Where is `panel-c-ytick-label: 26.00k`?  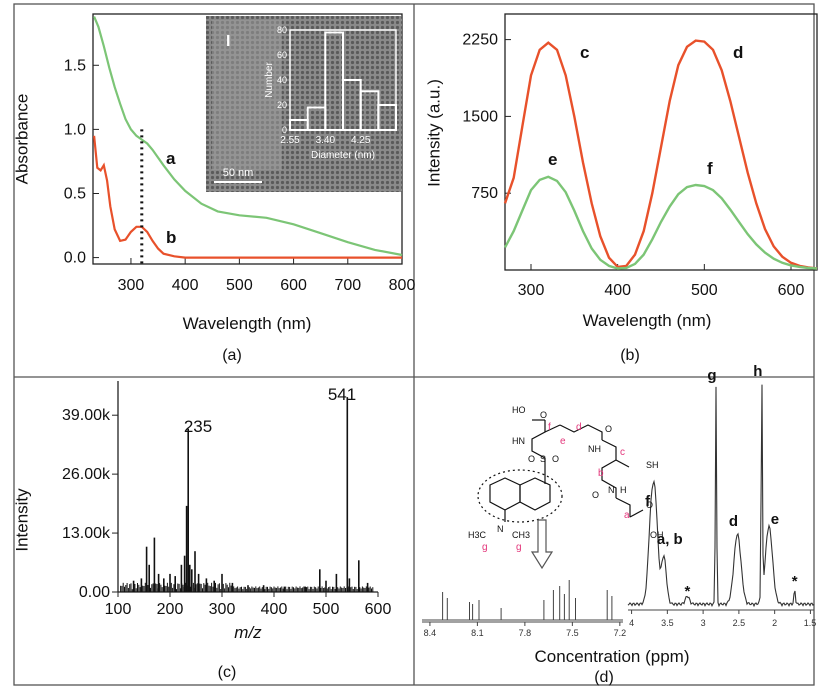
panel-c-ytick-label: 26.00k is located at coordinates (86, 474).